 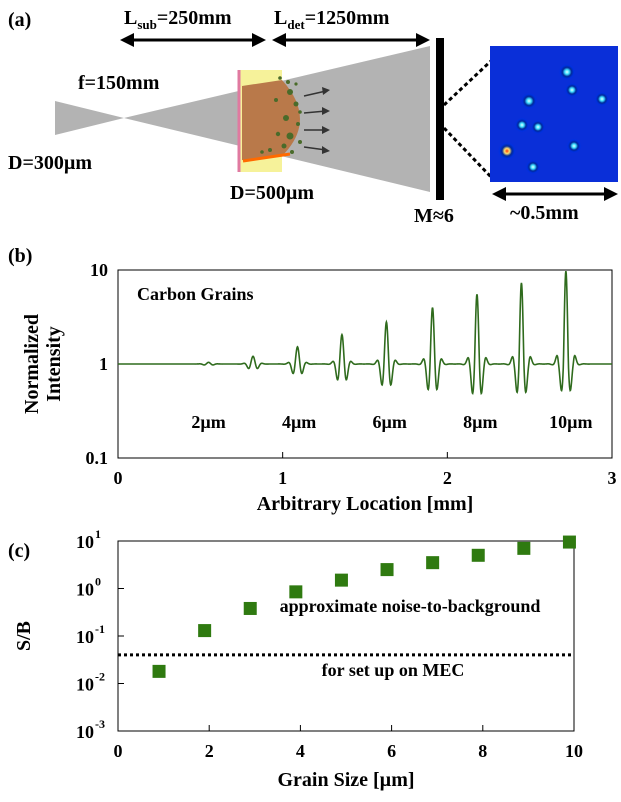 I want to click on expansion-arrows, so click(x=316, y=120).